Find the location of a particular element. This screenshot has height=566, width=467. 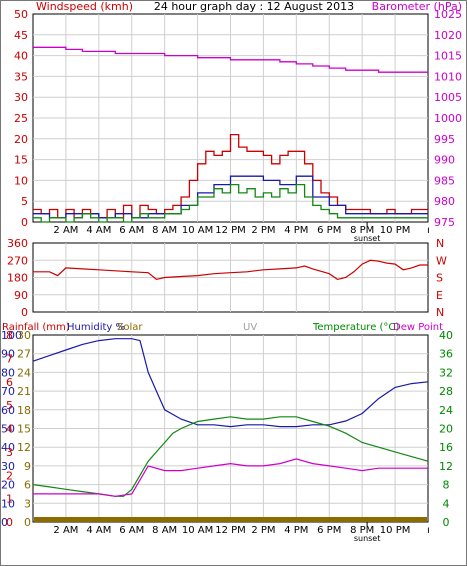

climate-time-label: 6 PM is located at coordinates (329, 530).